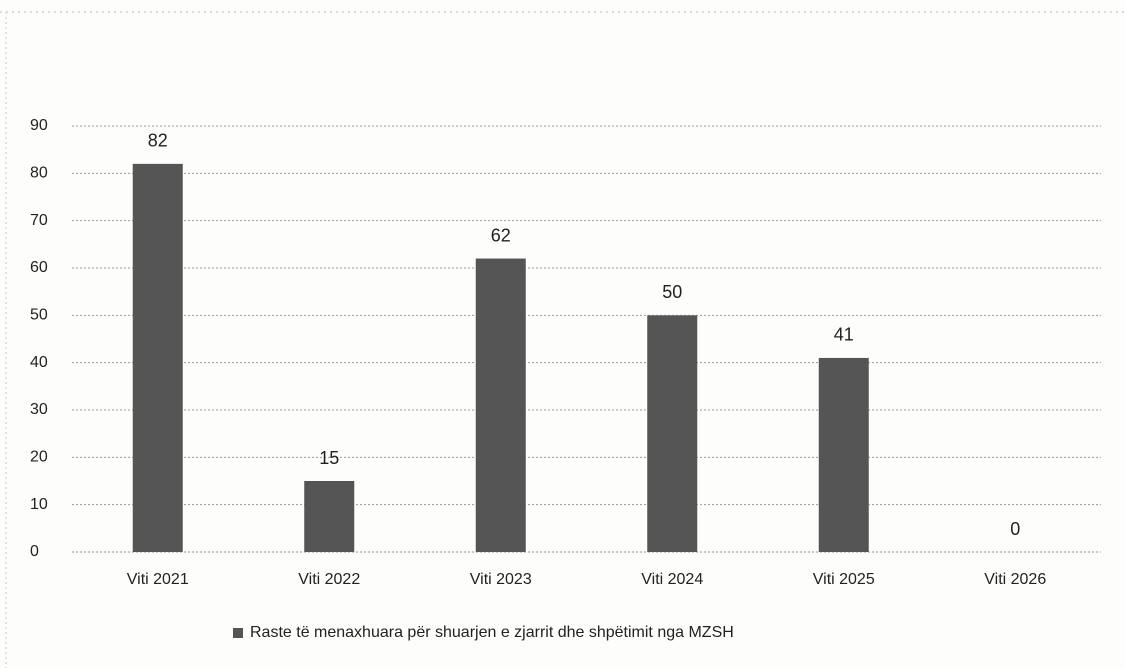 The height and width of the screenshot is (668, 1125). Describe the element at coordinates (1015, 529) in the screenshot. I see `data-label: 0` at that location.